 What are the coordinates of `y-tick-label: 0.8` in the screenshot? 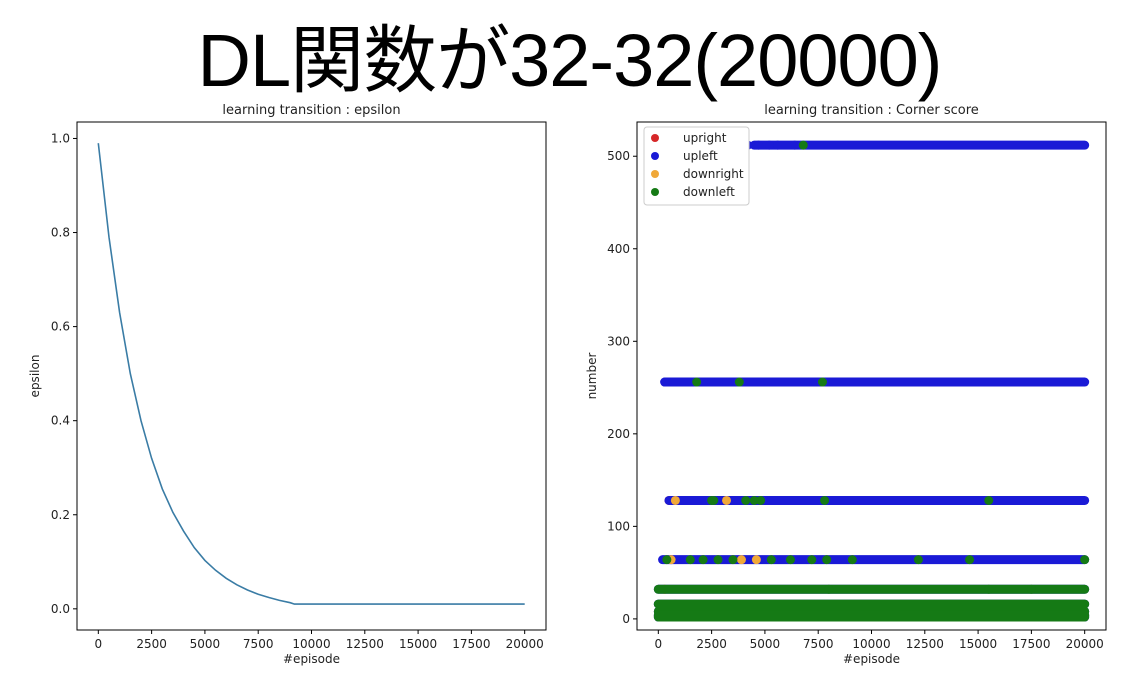 It's located at (60, 233).